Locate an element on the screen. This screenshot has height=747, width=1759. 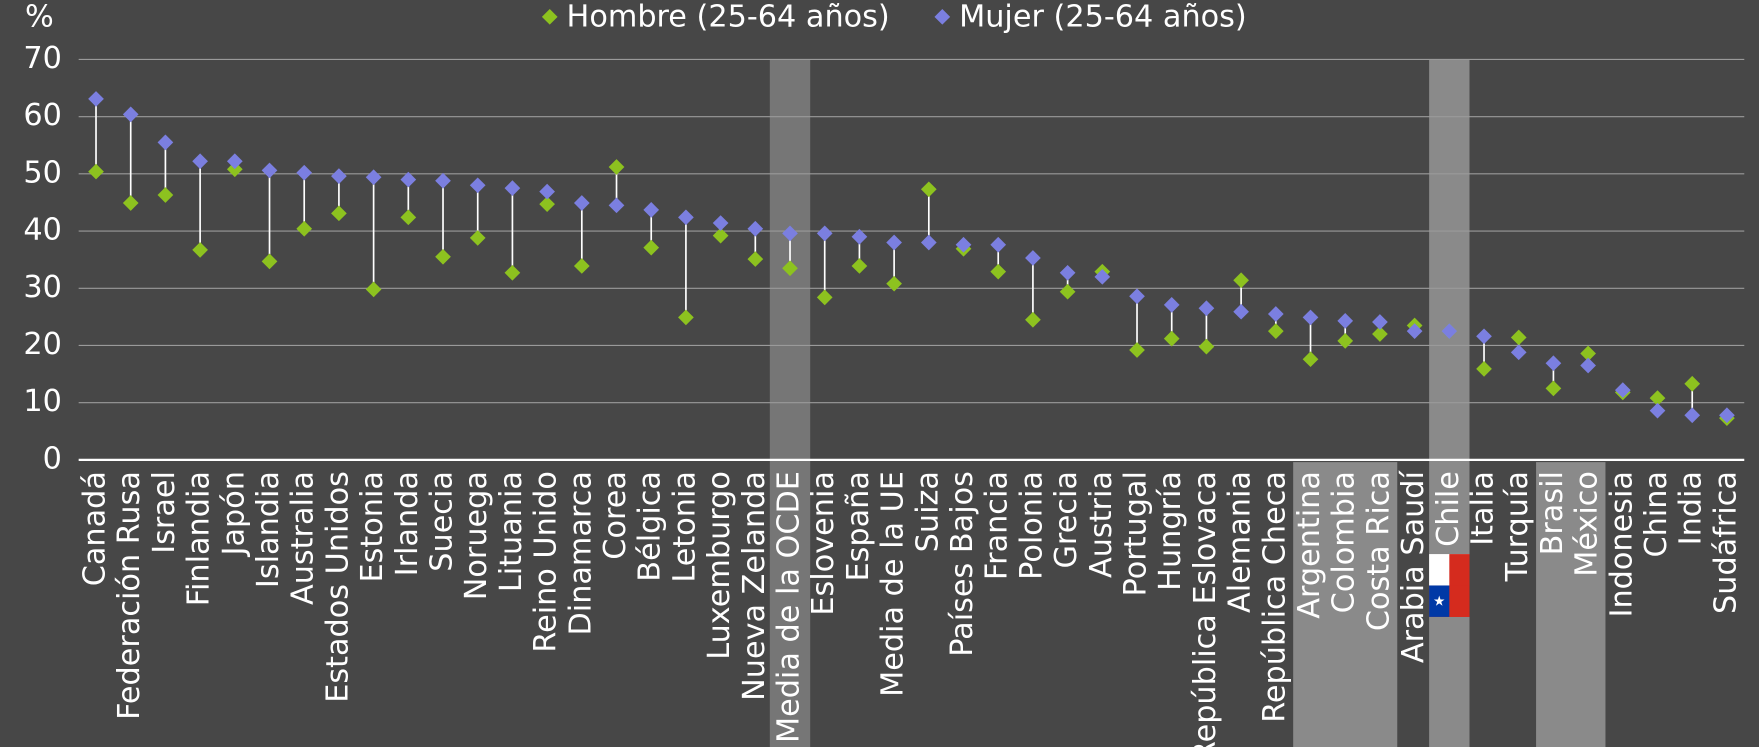
x-tick-label: China is located at coordinates (1656, 514).